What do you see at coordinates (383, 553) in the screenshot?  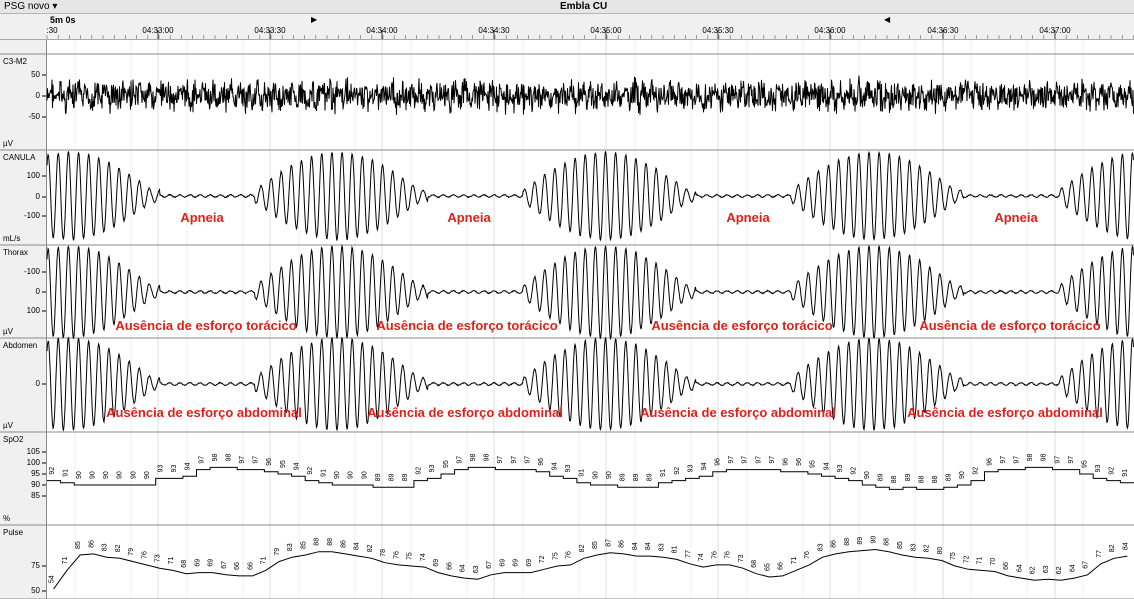 I see `pulse-value-label: 78` at bounding box center [383, 553].